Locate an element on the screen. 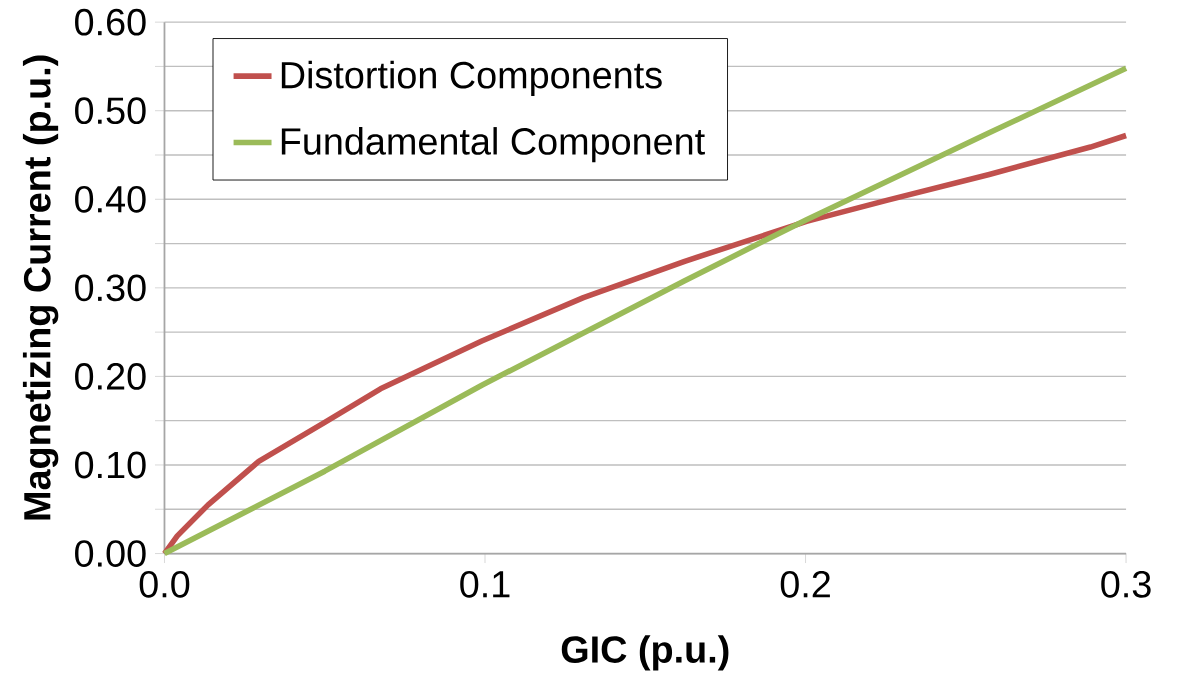 This screenshot has height=699, width=1183. x-tick-label: 0.3 is located at coordinates (1126, 584).